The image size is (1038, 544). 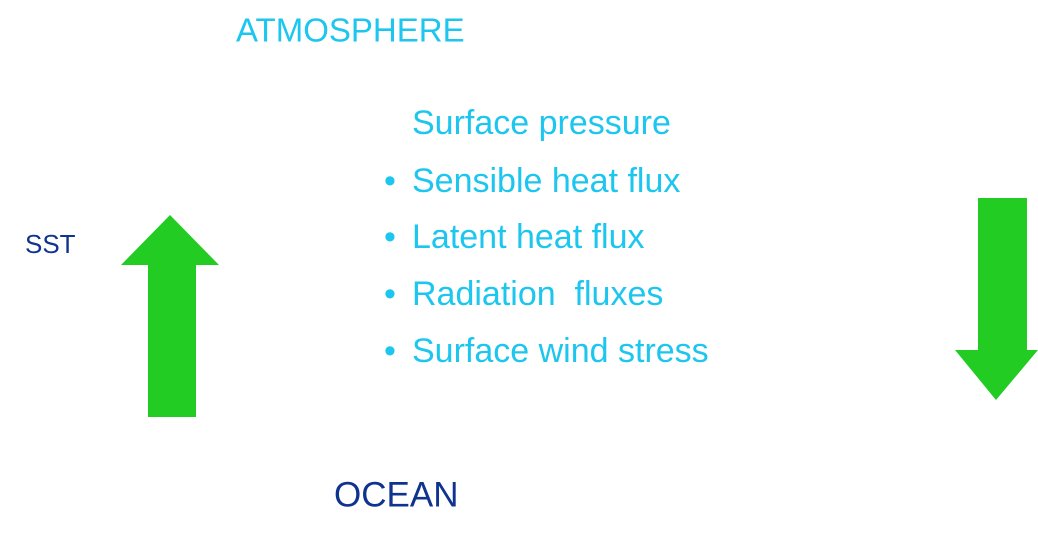 I want to click on flux-item: Radiation fluxes, so click(x=537, y=294).